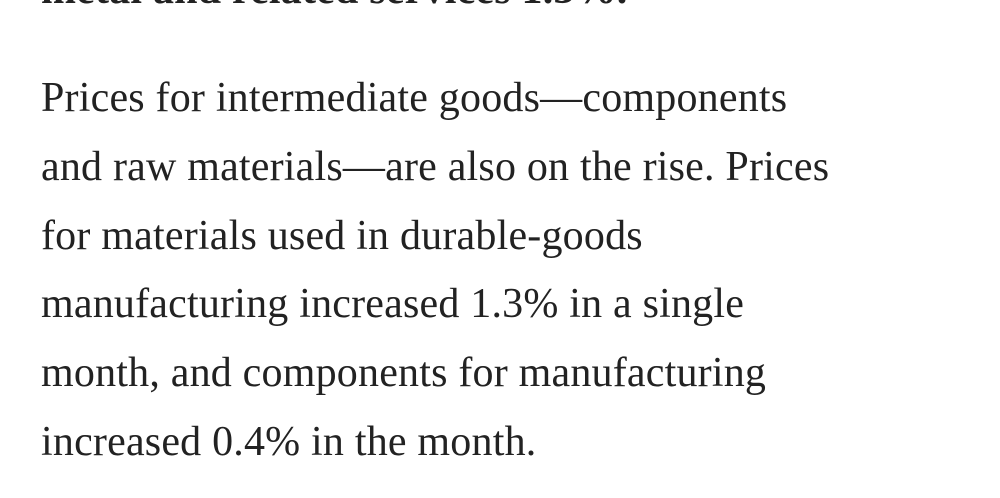 The image size is (1000, 498). What do you see at coordinates (393, 304) in the screenshot?
I see `paragraph-line: manufacturing increased 1.3% in a single` at bounding box center [393, 304].